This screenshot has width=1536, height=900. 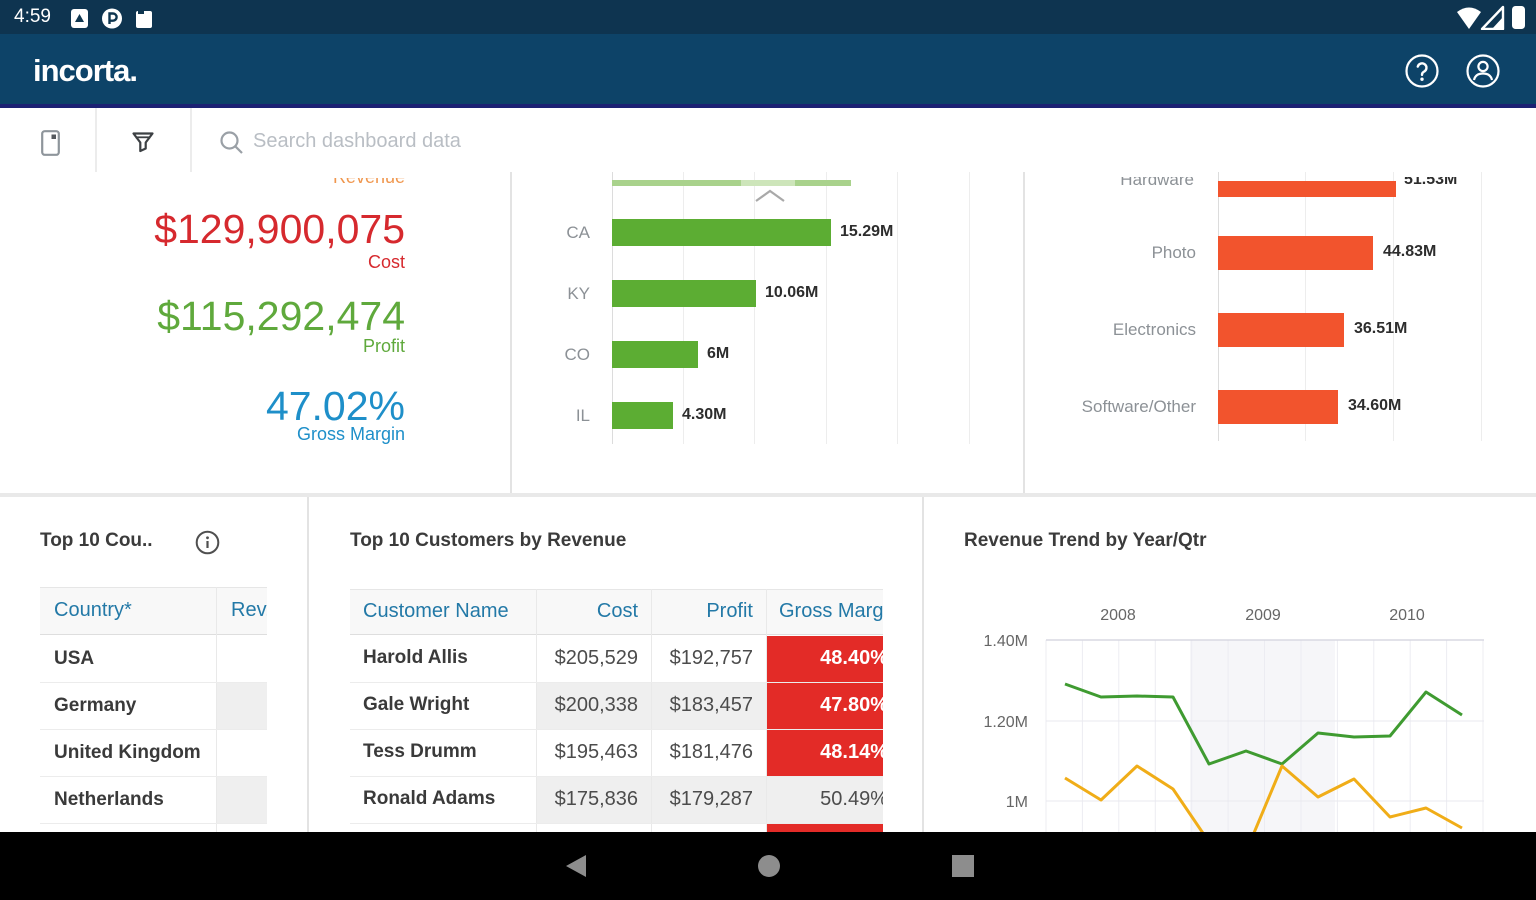 What do you see at coordinates (1006, 722) in the screenshot?
I see `svg-text: 1.20M` at bounding box center [1006, 722].